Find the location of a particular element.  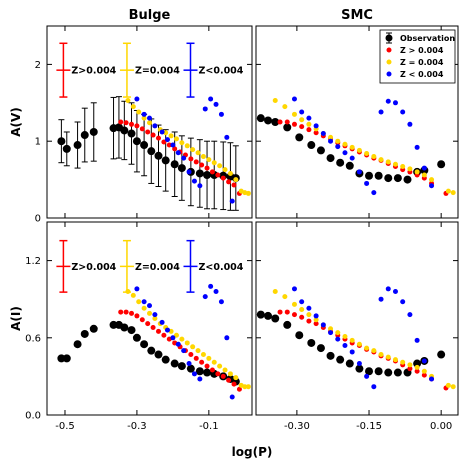

legend-label: Z < 0.004 is located at coordinates (422, 74).